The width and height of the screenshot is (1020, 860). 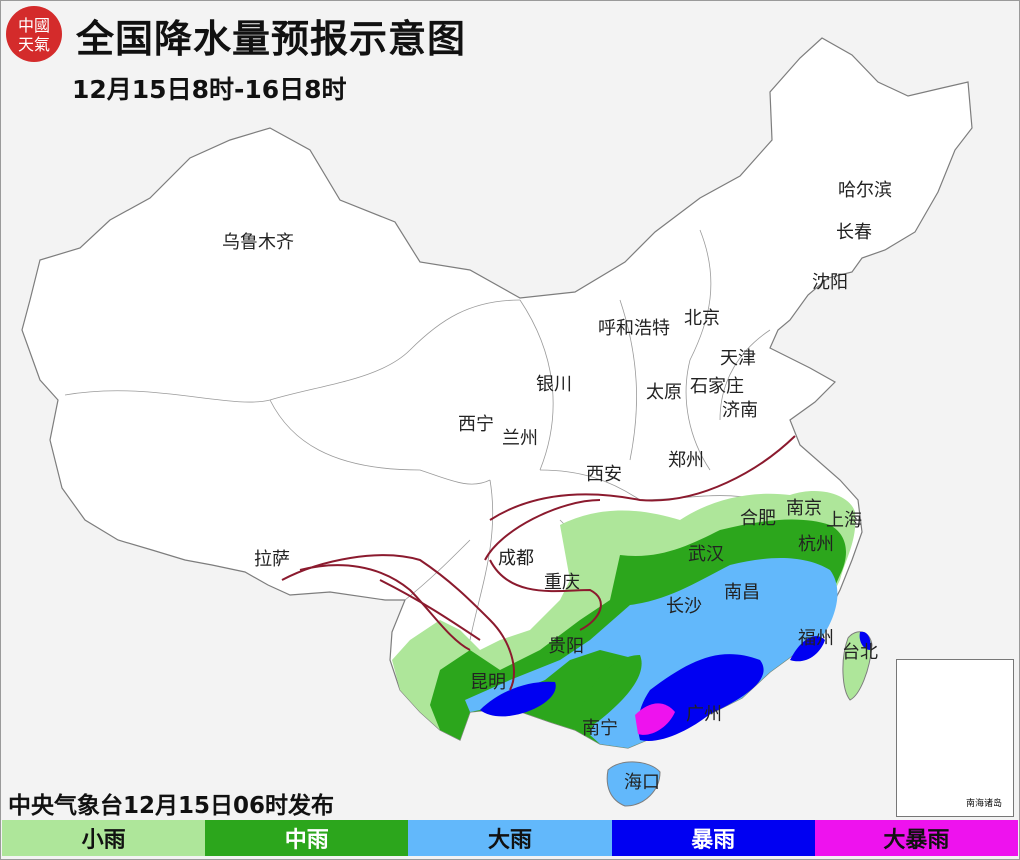 I want to click on precip-legend: 小雨 中雨 大雨 暴雨 大暴雨, so click(x=510, y=838).